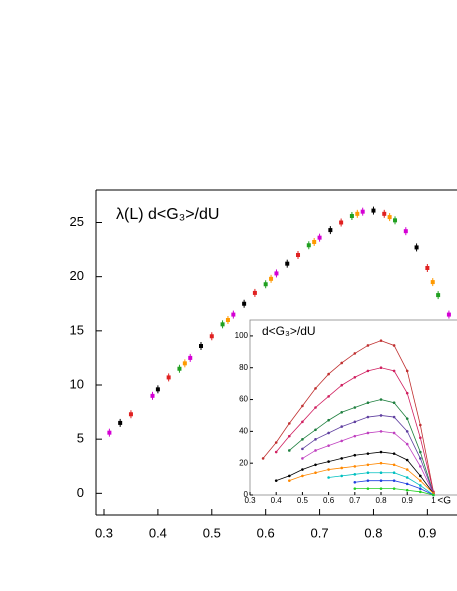 Image resolution: width=457 pixels, height=591 pixels. Describe the element at coordinates (243, 399) in the screenshot. I see `y-tick-label: 60` at that location.